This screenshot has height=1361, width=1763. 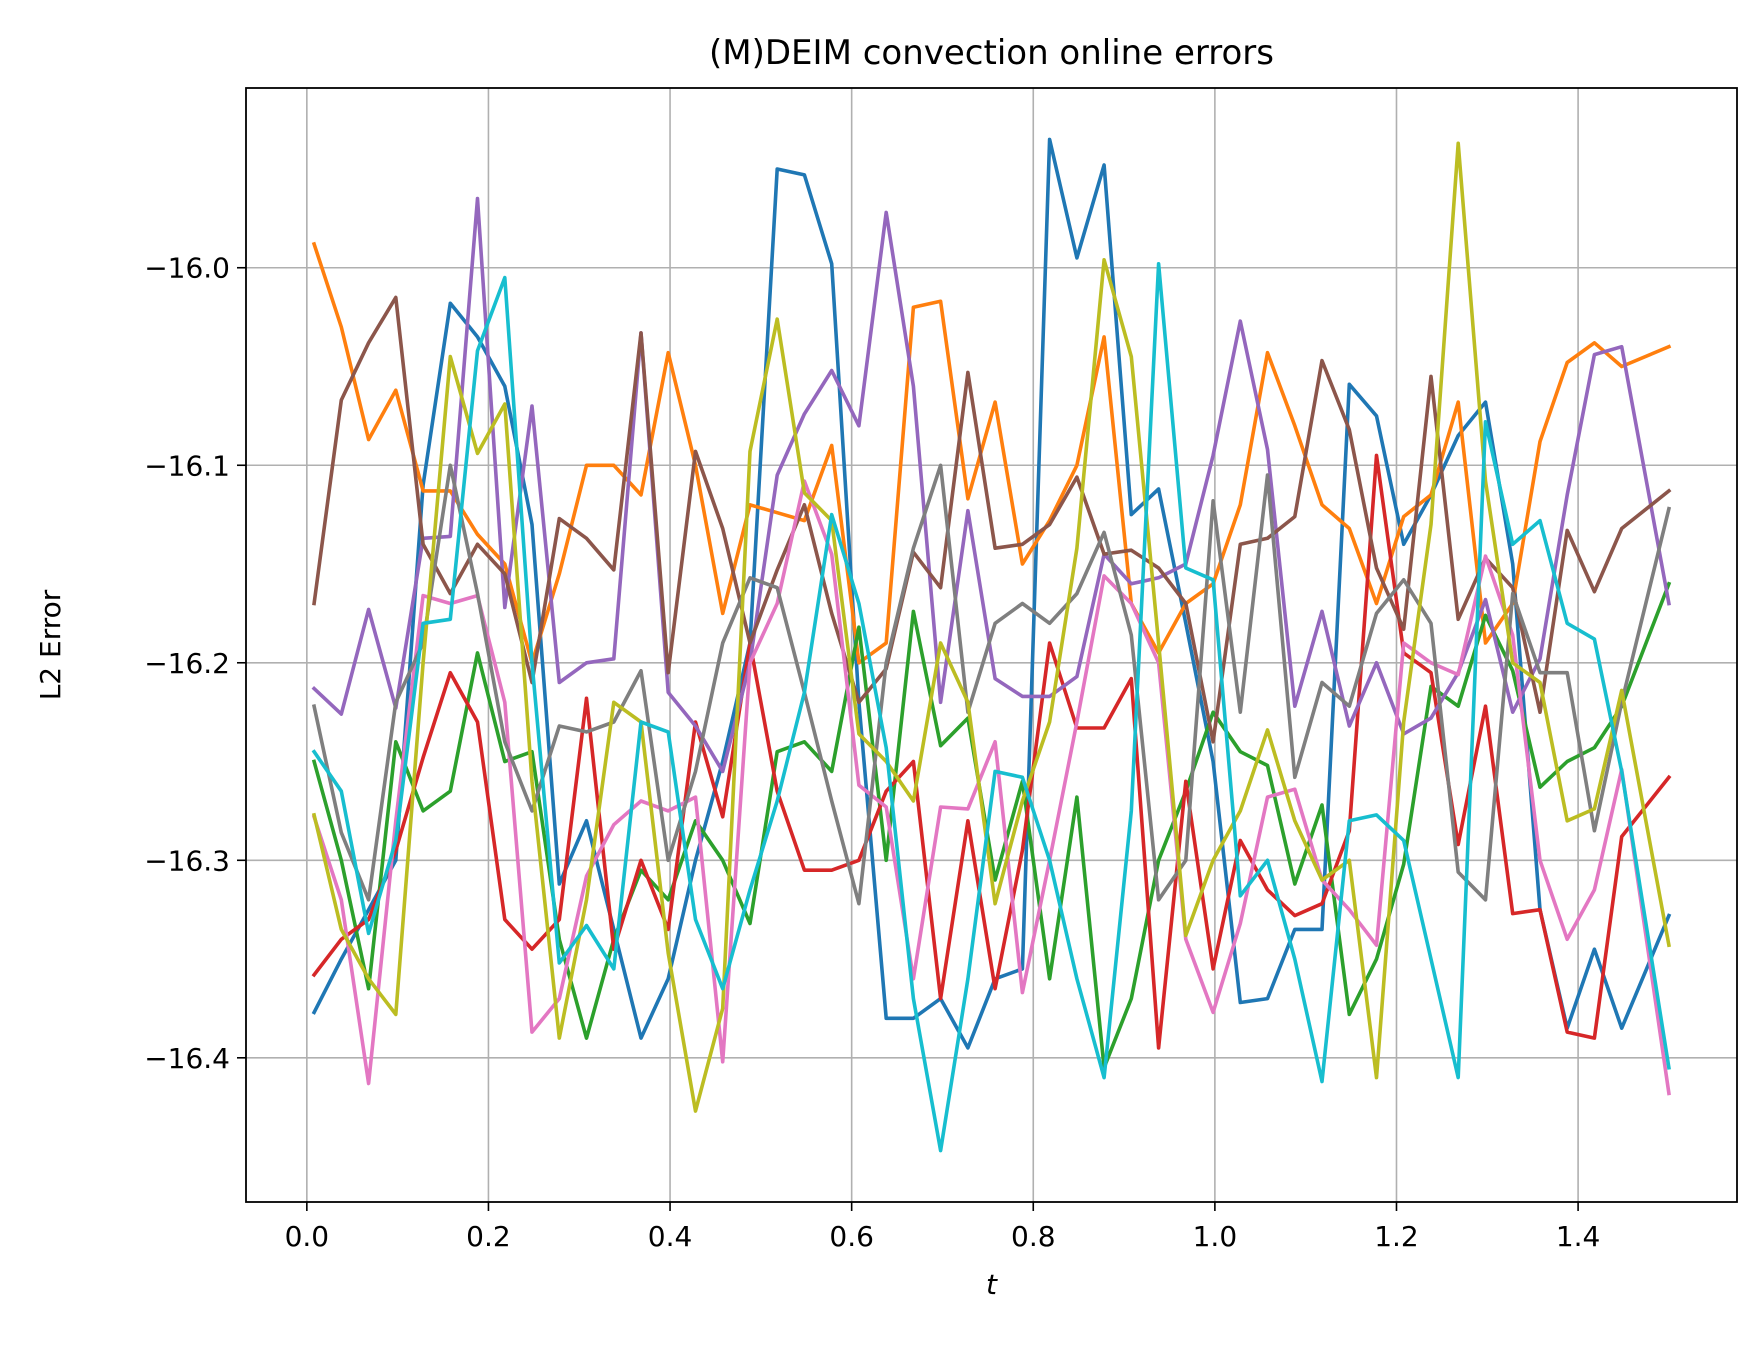 I want to click on y-tick-label: −16.0, so click(x=187, y=268).